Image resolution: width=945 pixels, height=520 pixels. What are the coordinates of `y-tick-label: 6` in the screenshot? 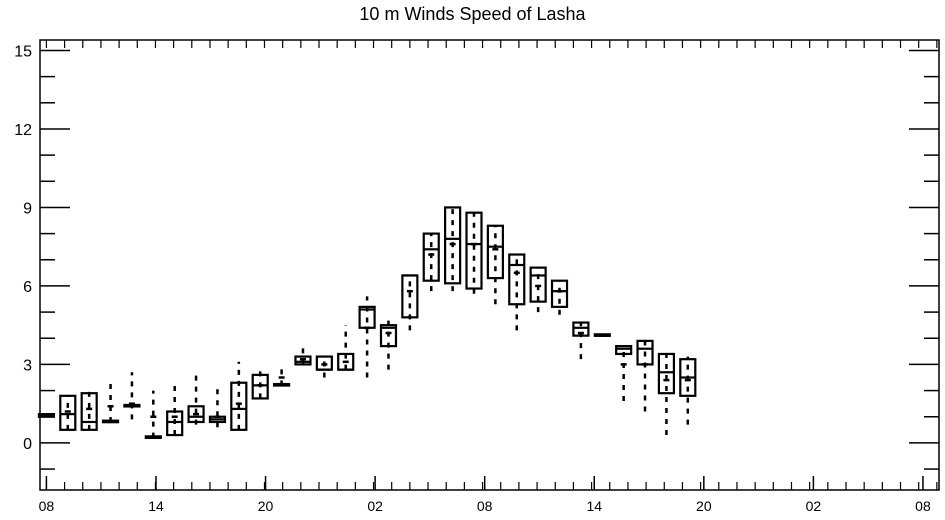 It's located at (27, 287).